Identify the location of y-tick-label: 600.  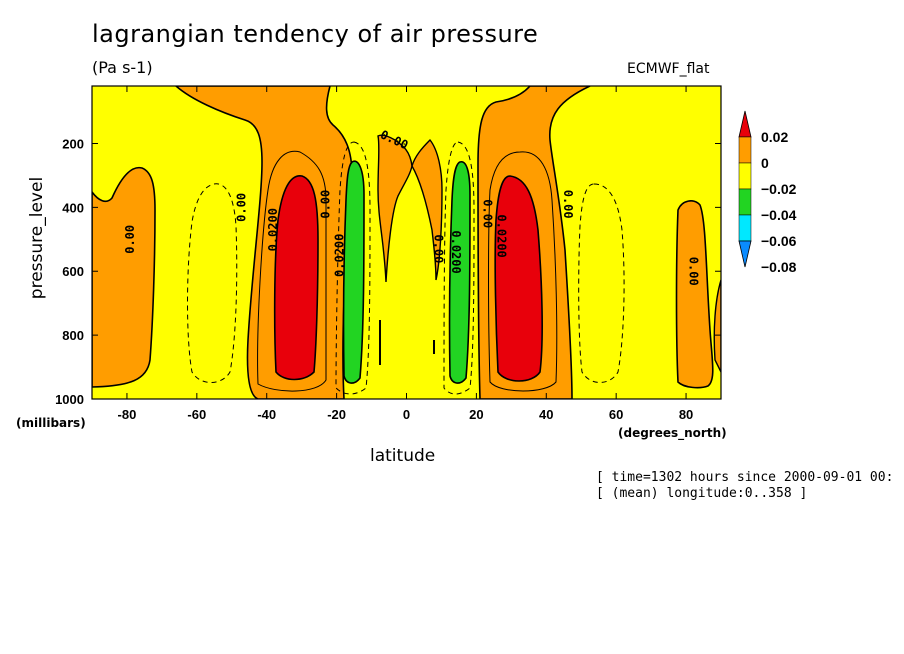
(73, 271).